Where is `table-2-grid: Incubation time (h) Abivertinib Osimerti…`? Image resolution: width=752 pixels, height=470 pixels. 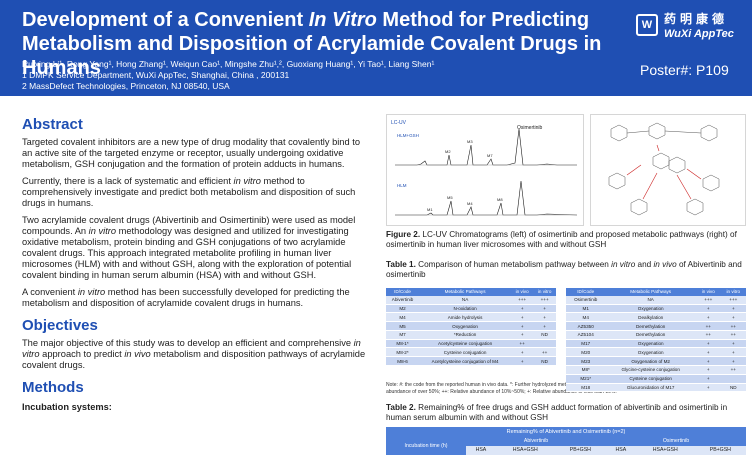 table-2-grid: Incubation time (h) Abivertinib Osimerti… is located at coordinates (566, 446).